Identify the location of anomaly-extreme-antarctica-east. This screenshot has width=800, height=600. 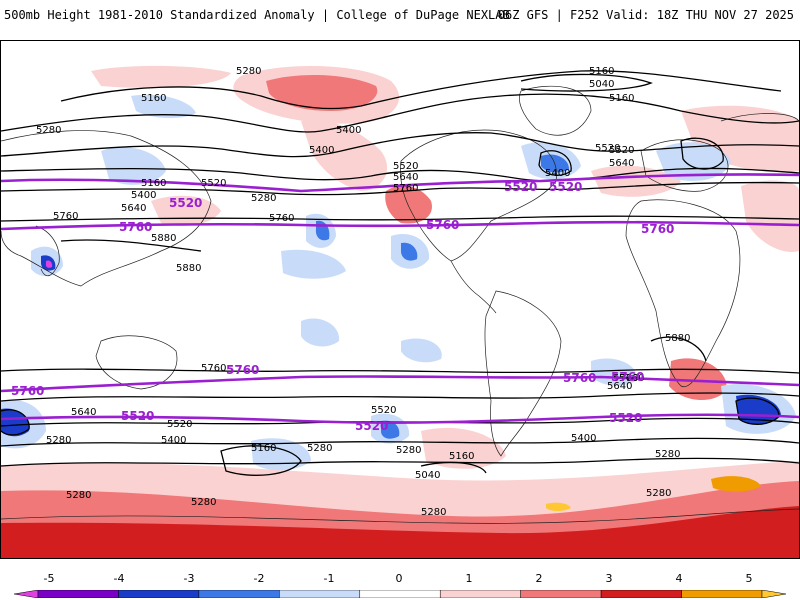
(736, 484).